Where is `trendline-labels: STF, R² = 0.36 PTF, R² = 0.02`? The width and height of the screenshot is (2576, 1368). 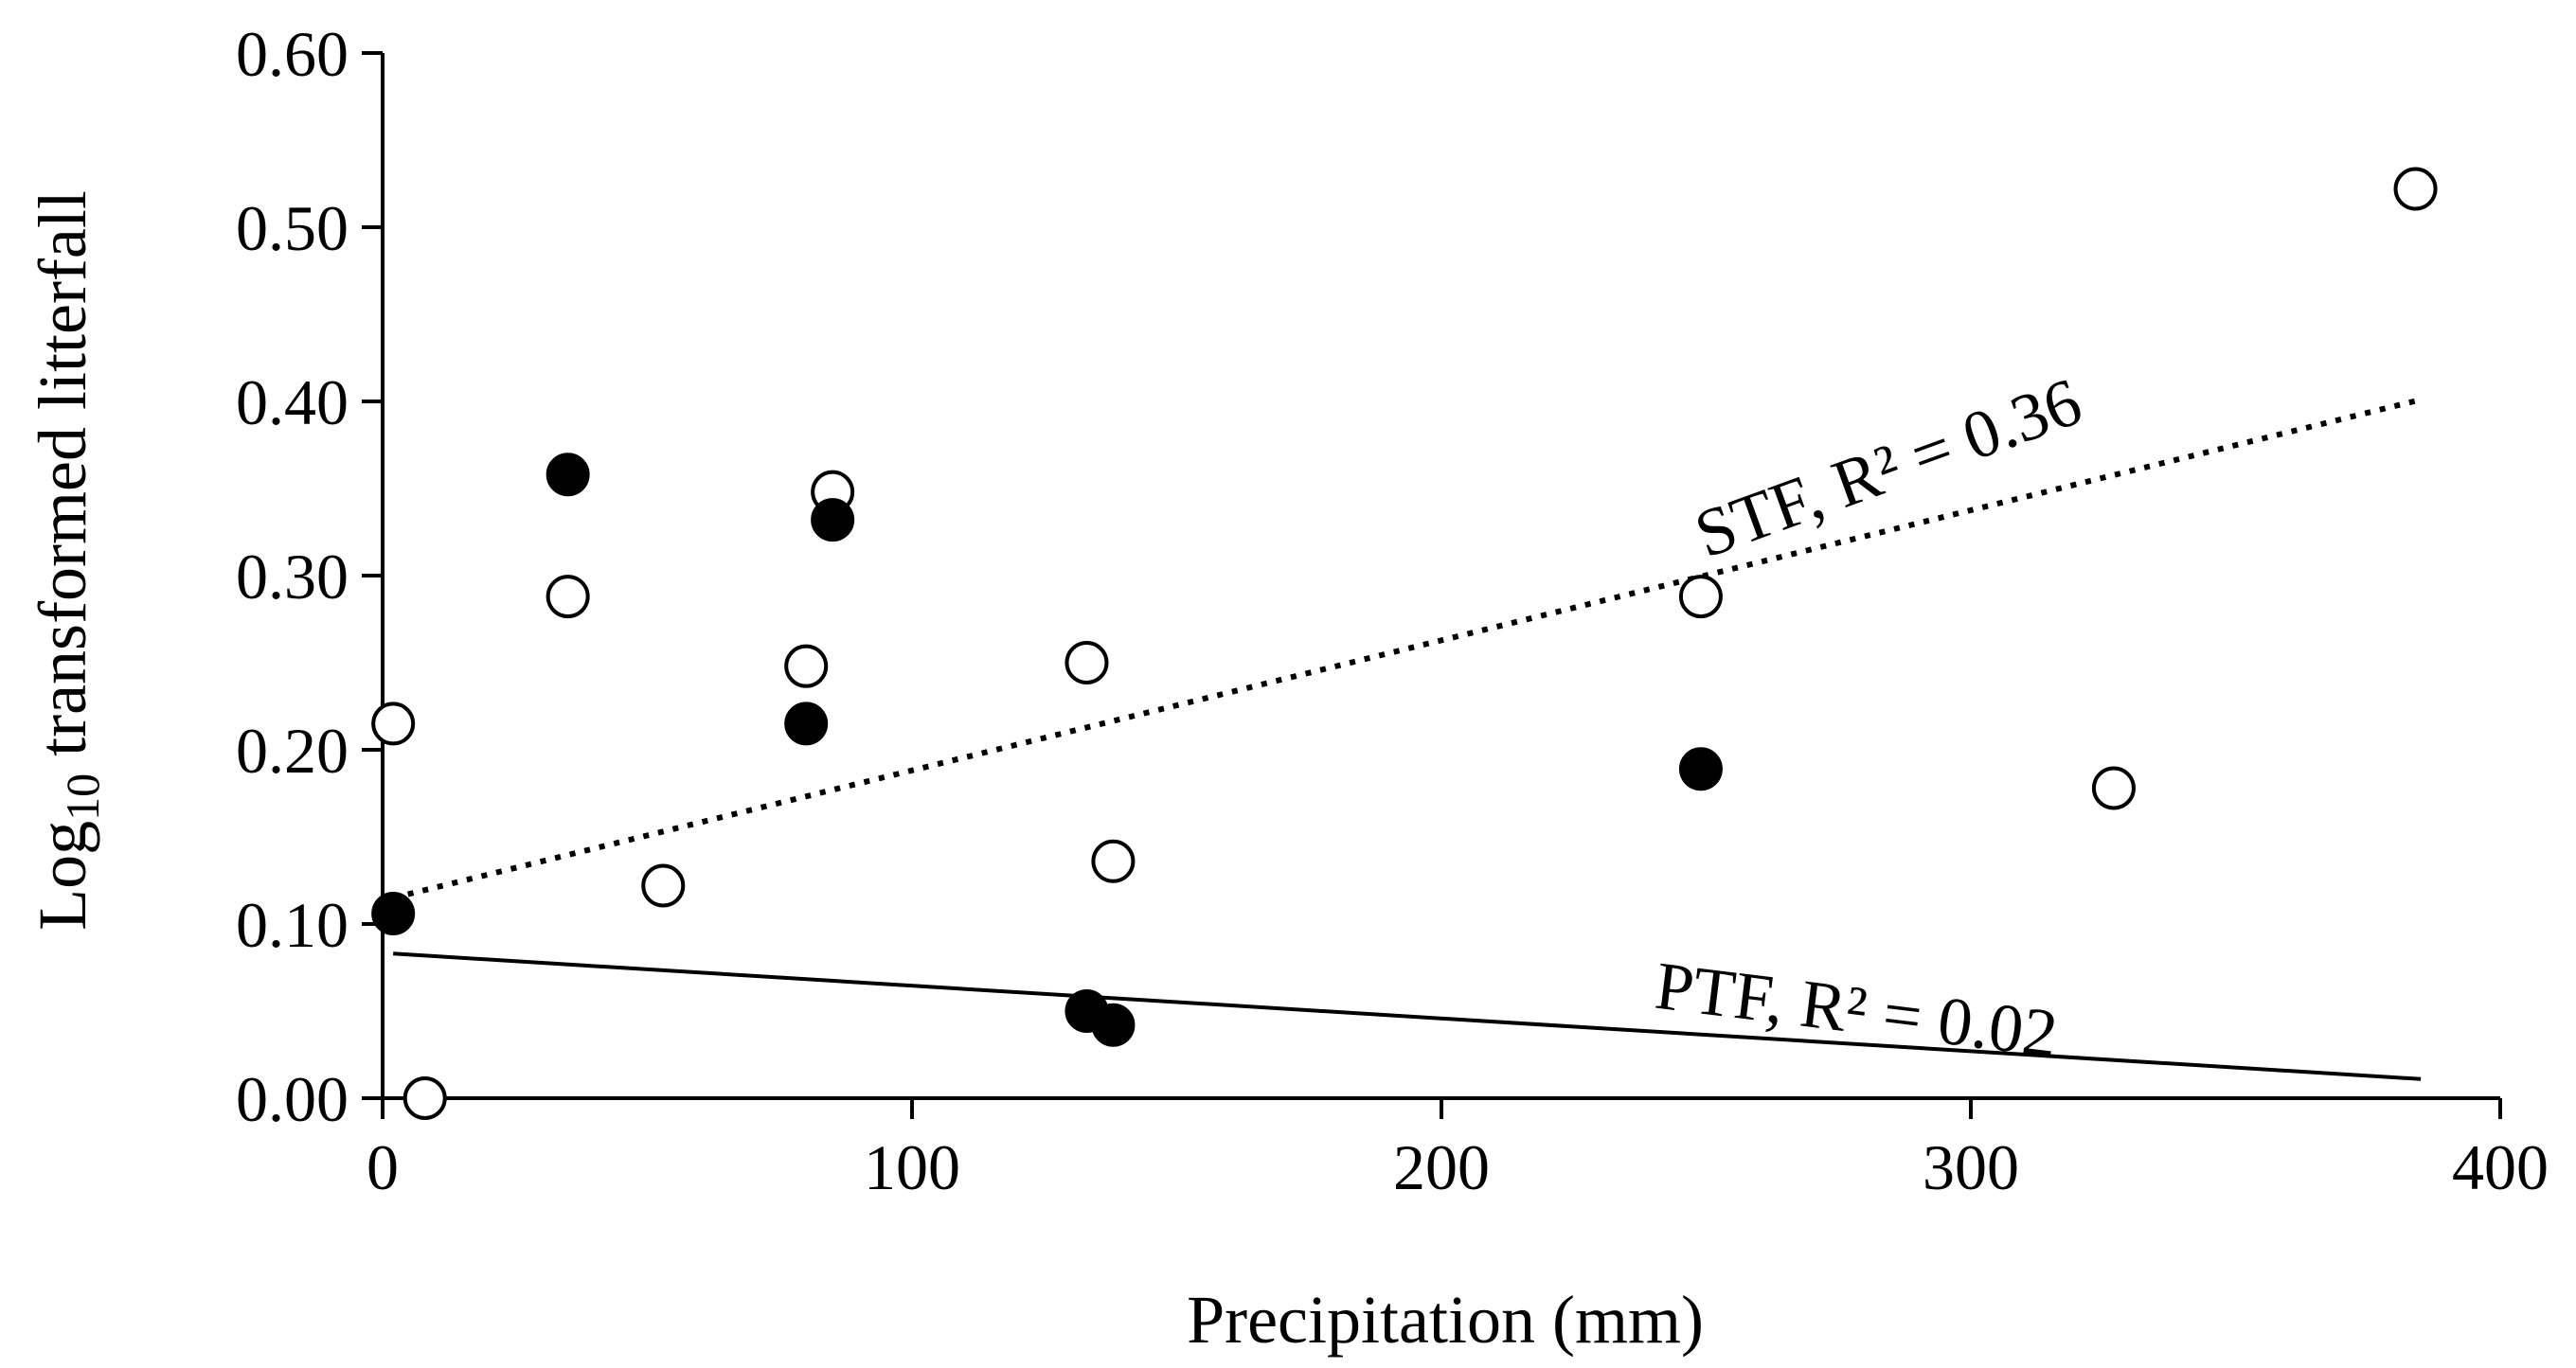
trendline-labels: STF, R² = 0.36 PTF, R² = 0.02 is located at coordinates (1871, 718).